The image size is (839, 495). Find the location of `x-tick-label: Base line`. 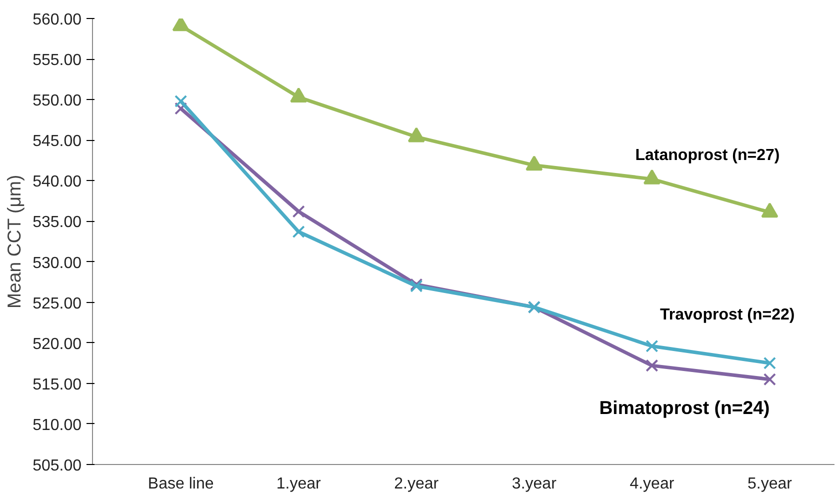

x-tick-label: Base line is located at coordinates (181, 484).